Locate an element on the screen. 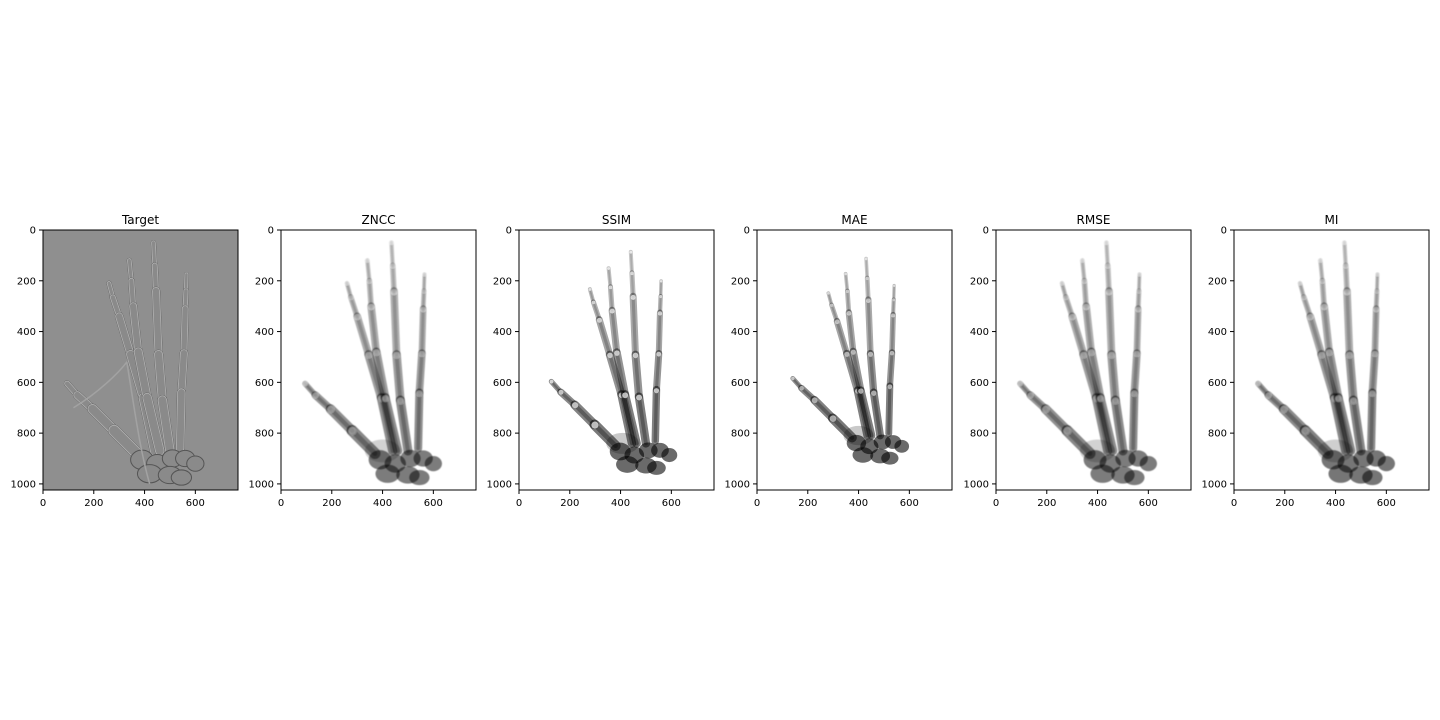 The width and height of the screenshot is (1440, 720). panel-zncc: ZNCC 0 200 400 600 0 200 400 600 800 1000 is located at coordinates (363, 361).